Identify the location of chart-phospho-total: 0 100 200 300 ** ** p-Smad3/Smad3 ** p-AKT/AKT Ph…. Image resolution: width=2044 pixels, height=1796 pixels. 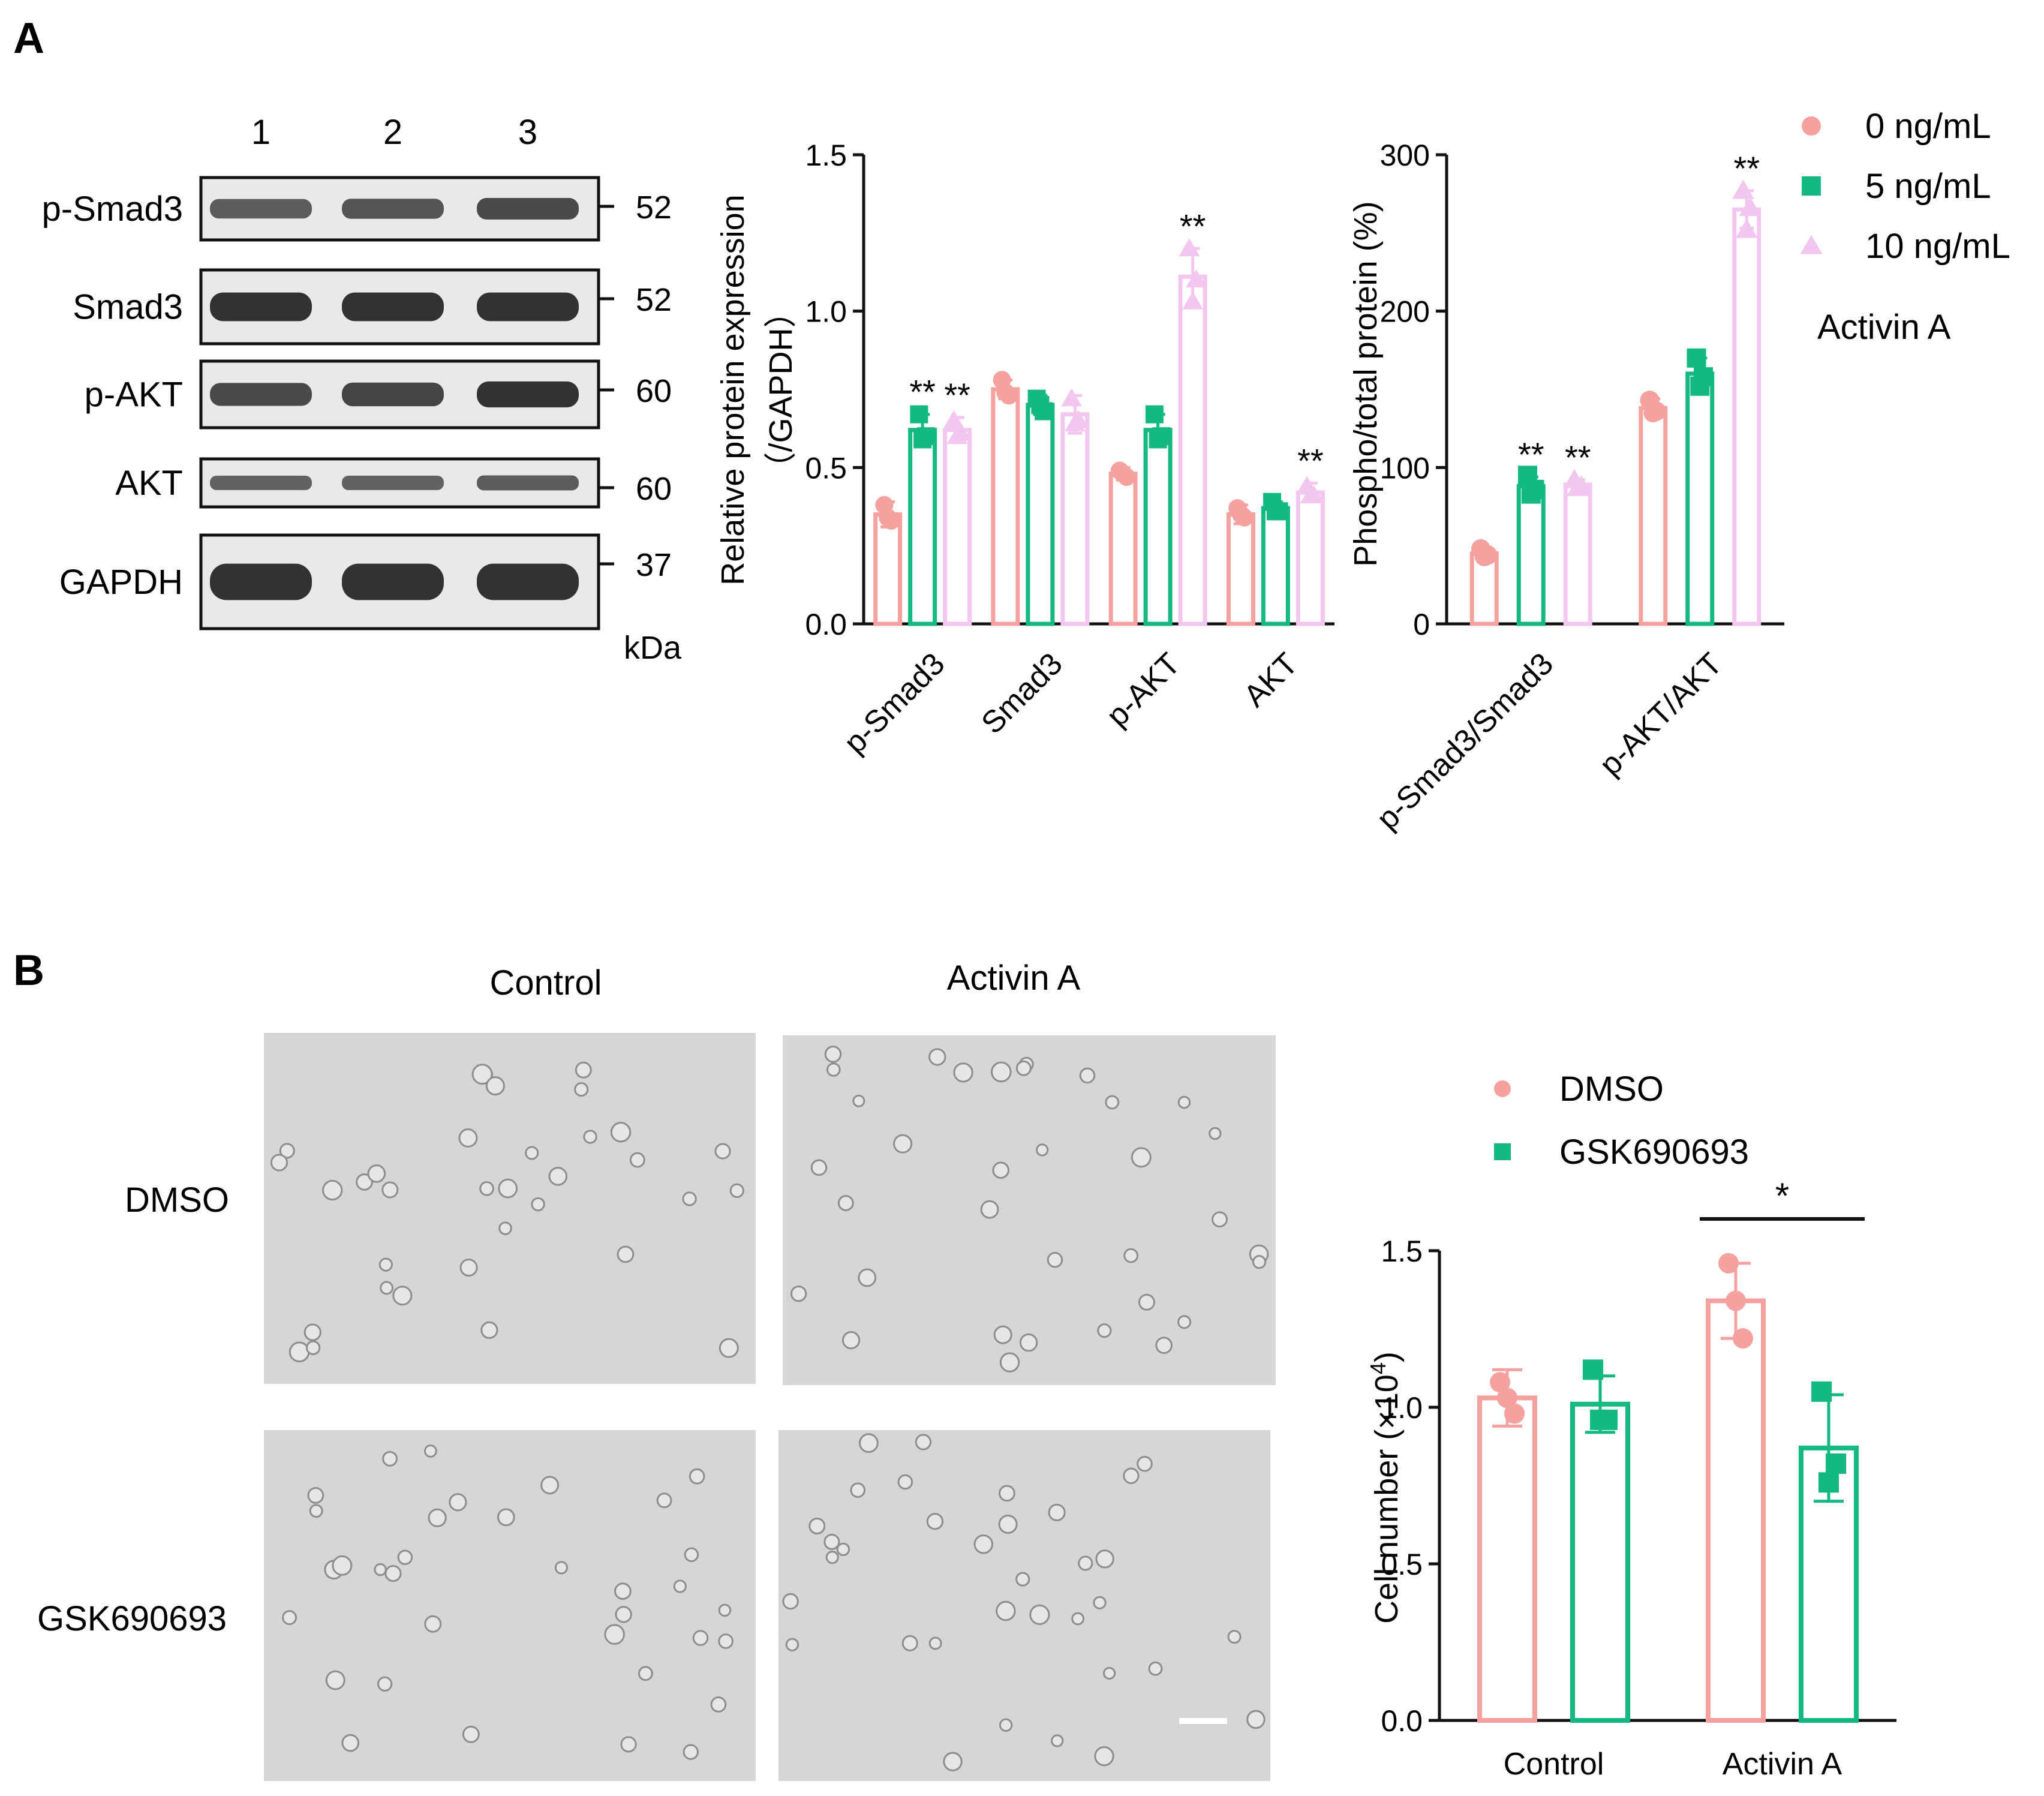
(1566, 487).